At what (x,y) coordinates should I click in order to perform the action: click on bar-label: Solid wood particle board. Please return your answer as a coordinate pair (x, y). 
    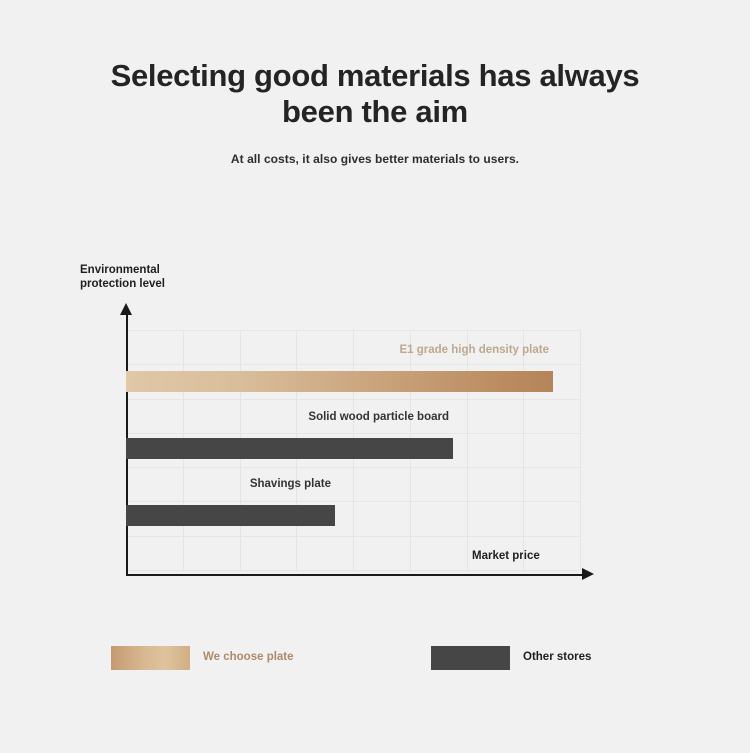
    Looking at the image, I should click on (378, 417).